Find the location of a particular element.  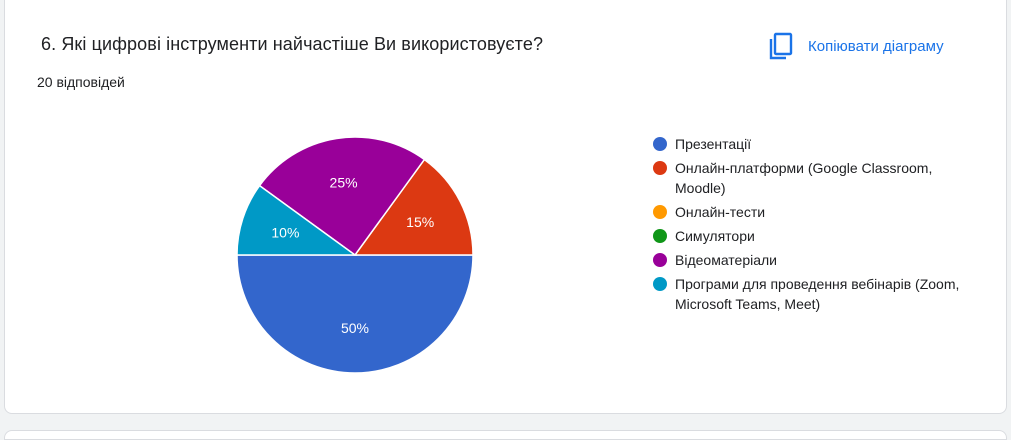

pie-chart: 50% 15% 25% 10% is located at coordinates (355, 255).